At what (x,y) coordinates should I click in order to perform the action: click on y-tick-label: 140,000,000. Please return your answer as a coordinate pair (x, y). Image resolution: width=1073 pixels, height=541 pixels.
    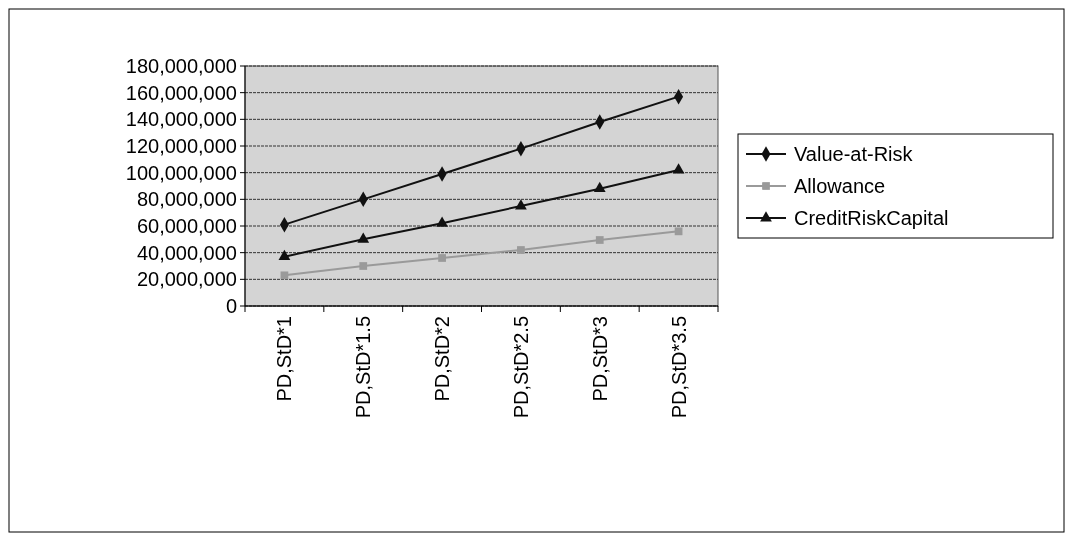
    Looking at the image, I should click on (181, 119).